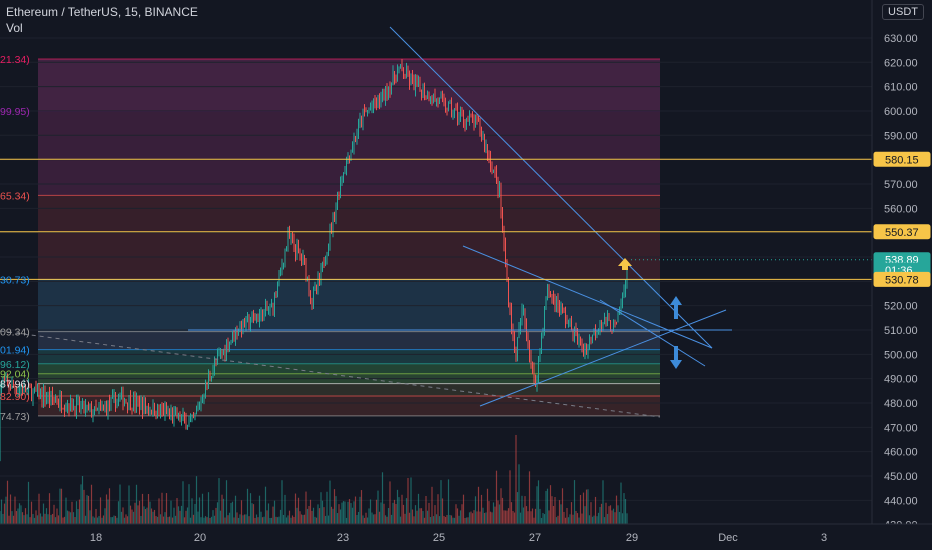 This screenshot has width=932, height=550. What do you see at coordinates (901, 404) in the screenshot?
I see `price-tick-label: 480.00` at bounding box center [901, 404].